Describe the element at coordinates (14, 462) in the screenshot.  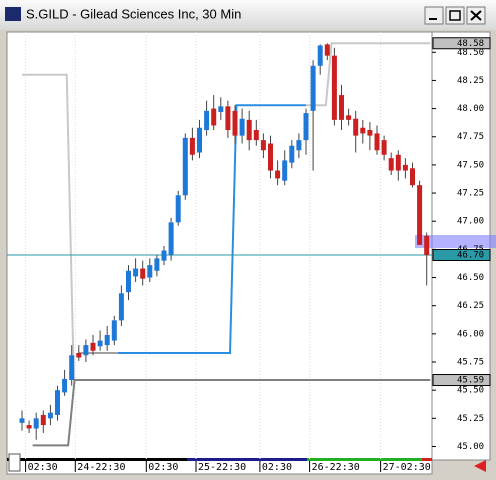
I see `scroll-box` at that location.